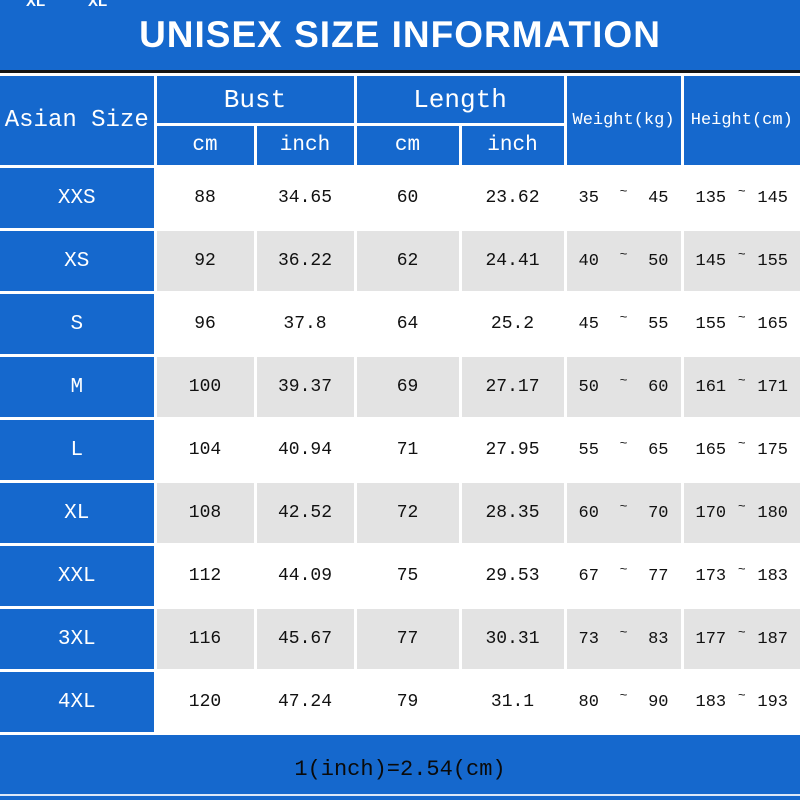 The width and height of the screenshot is (800, 800). What do you see at coordinates (98, 5) in the screenshot?
I see `edge-artifact-text: XL` at bounding box center [98, 5].